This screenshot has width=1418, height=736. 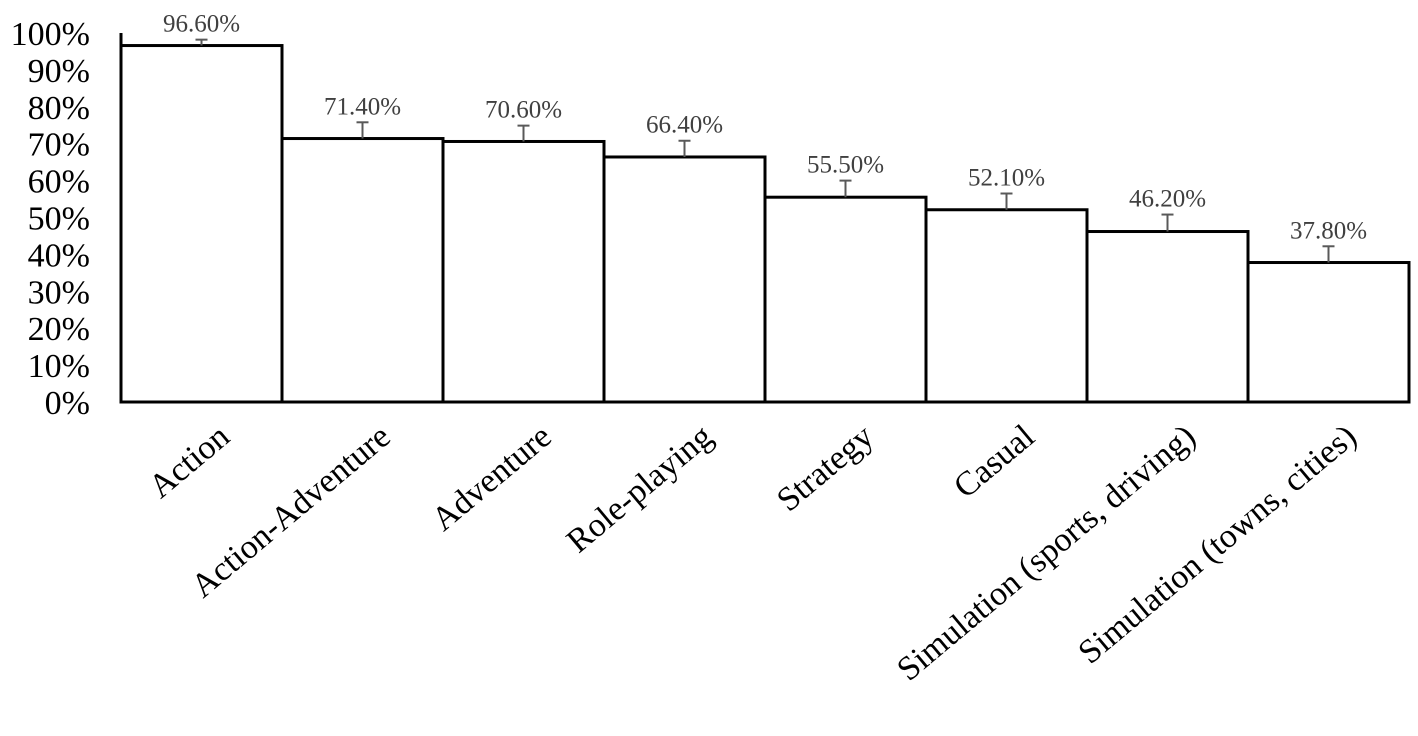 What do you see at coordinates (59, 292) in the screenshot?
I see `y-tick-label: 30%` at bounding box center [59, 292].